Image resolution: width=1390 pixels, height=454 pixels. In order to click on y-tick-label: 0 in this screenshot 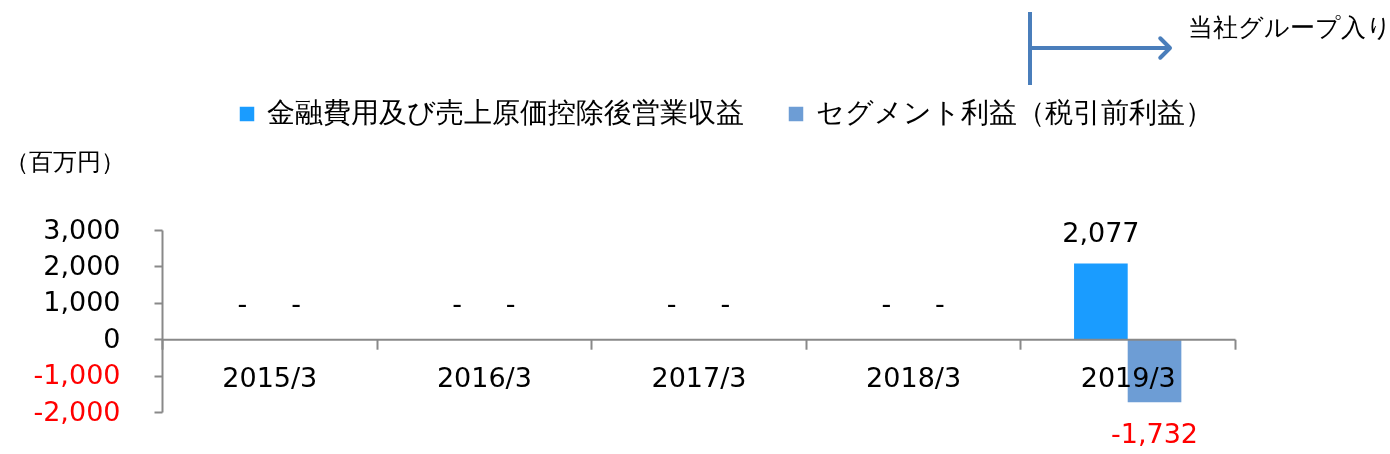, I will do `click(112, 338)`.